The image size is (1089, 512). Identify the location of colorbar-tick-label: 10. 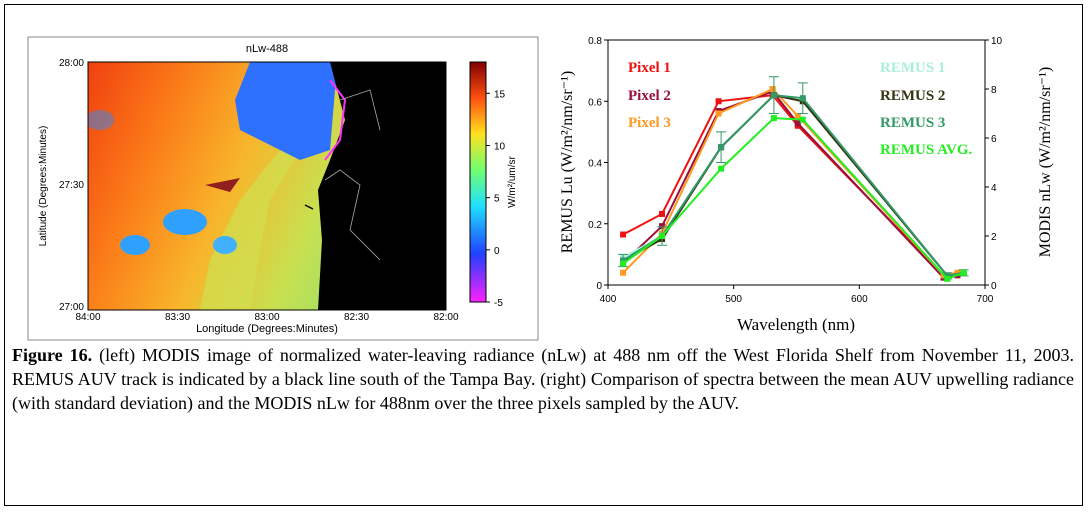
(500, 146).